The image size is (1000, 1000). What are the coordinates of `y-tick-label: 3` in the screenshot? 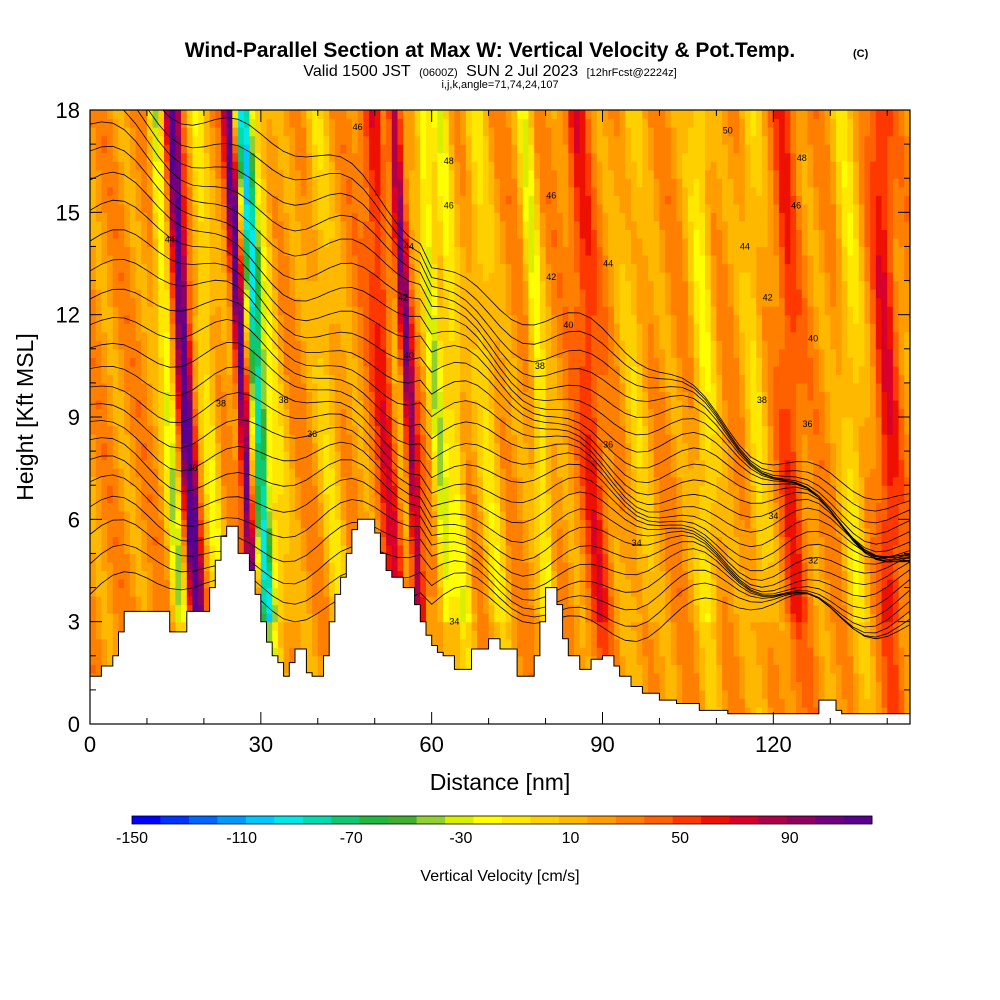 It's located at (74, 622).